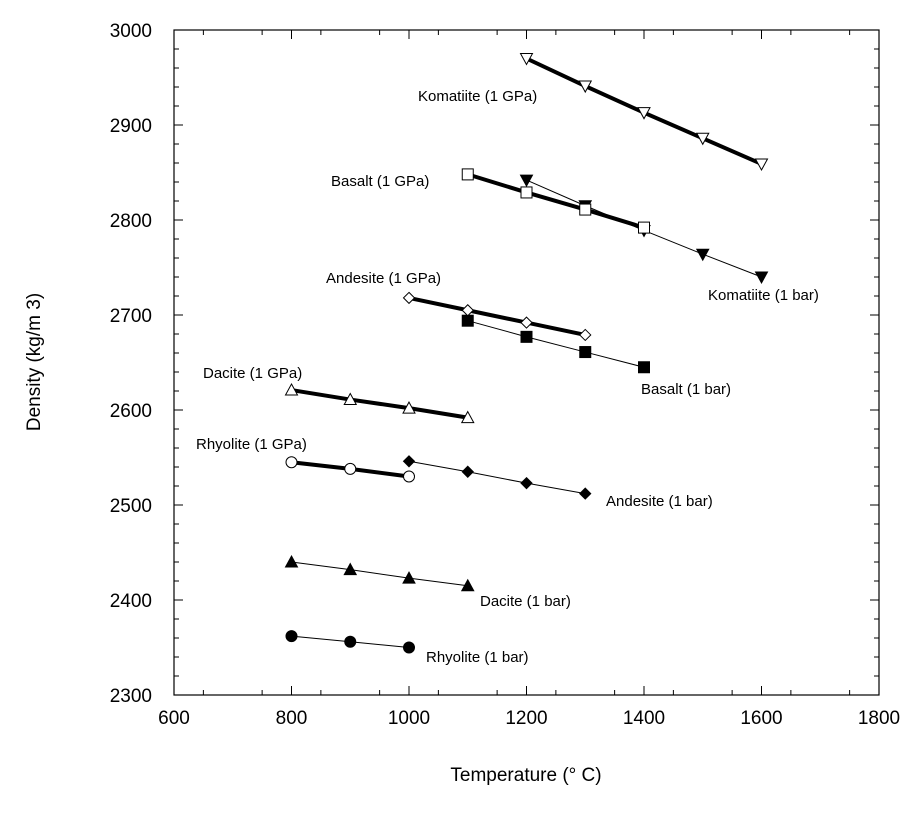 The image size is (924, 816). I want to click on series-label: Komatiite (1 GPa), so click(477, 96).